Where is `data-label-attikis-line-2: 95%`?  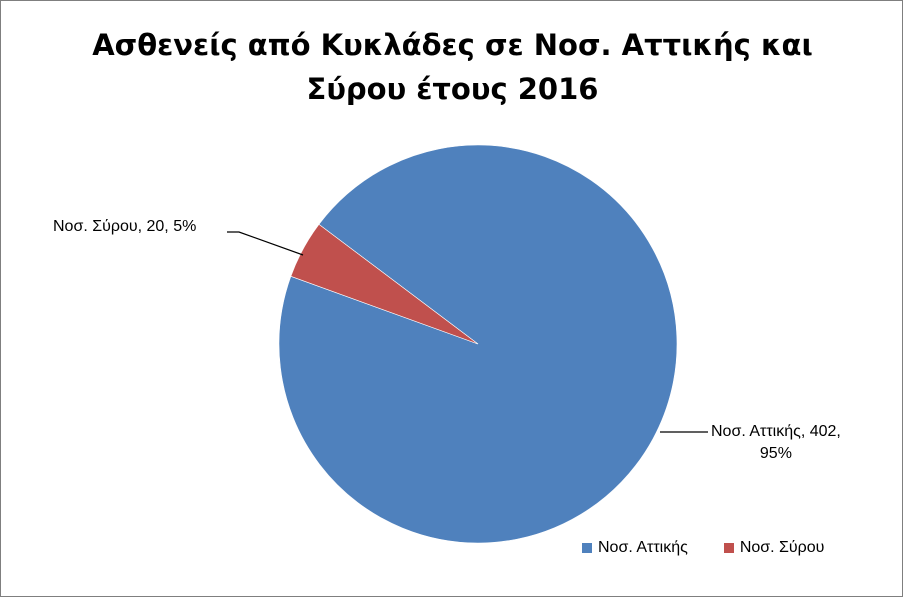 data-label-attikis-line-2: 95% is located at coordinates (775, 453).